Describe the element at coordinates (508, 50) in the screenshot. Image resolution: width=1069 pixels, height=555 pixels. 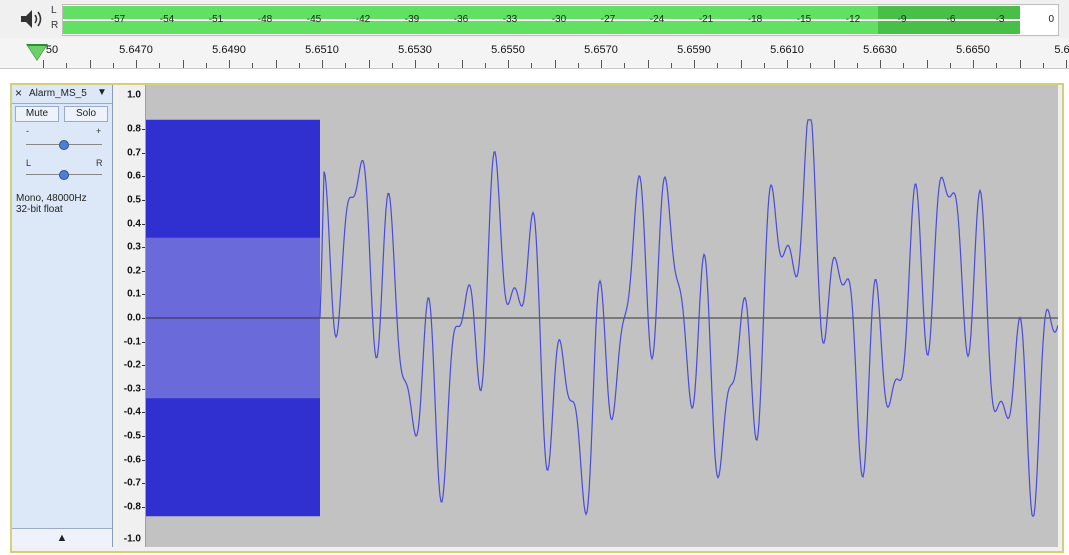
I see `ruler-time-label: 5.6550` at that location.